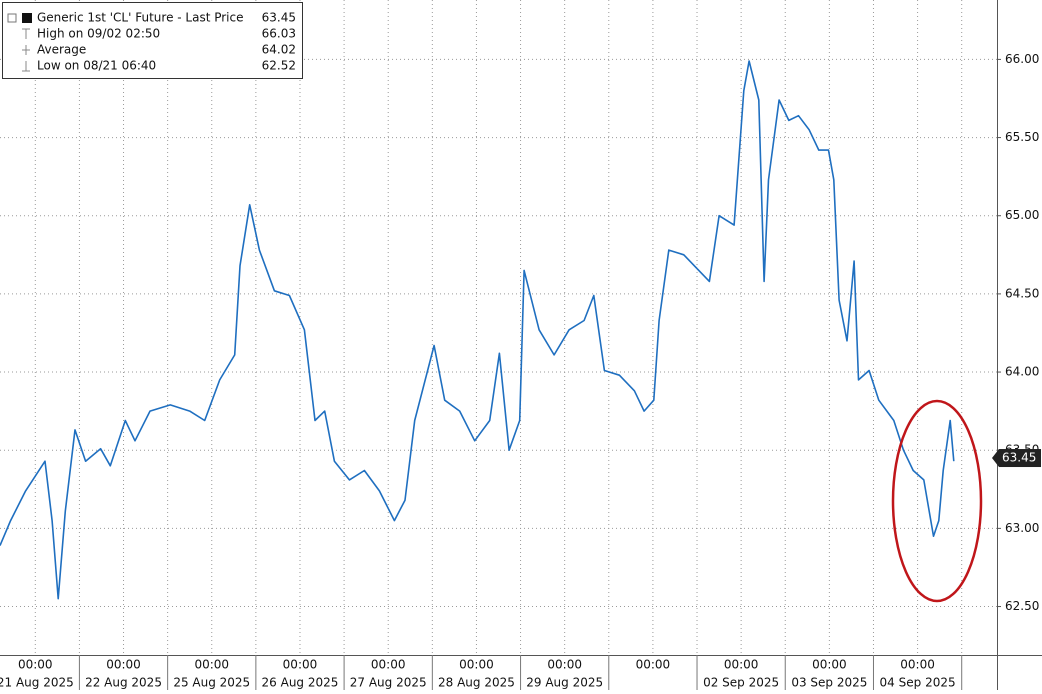 This screenshot has width=1042, height=694. What do you see at coordinates (96, 66) in the screenshot?
I see `legend-label: Low on 08/21 06:40` at bounding box center [96, 66].